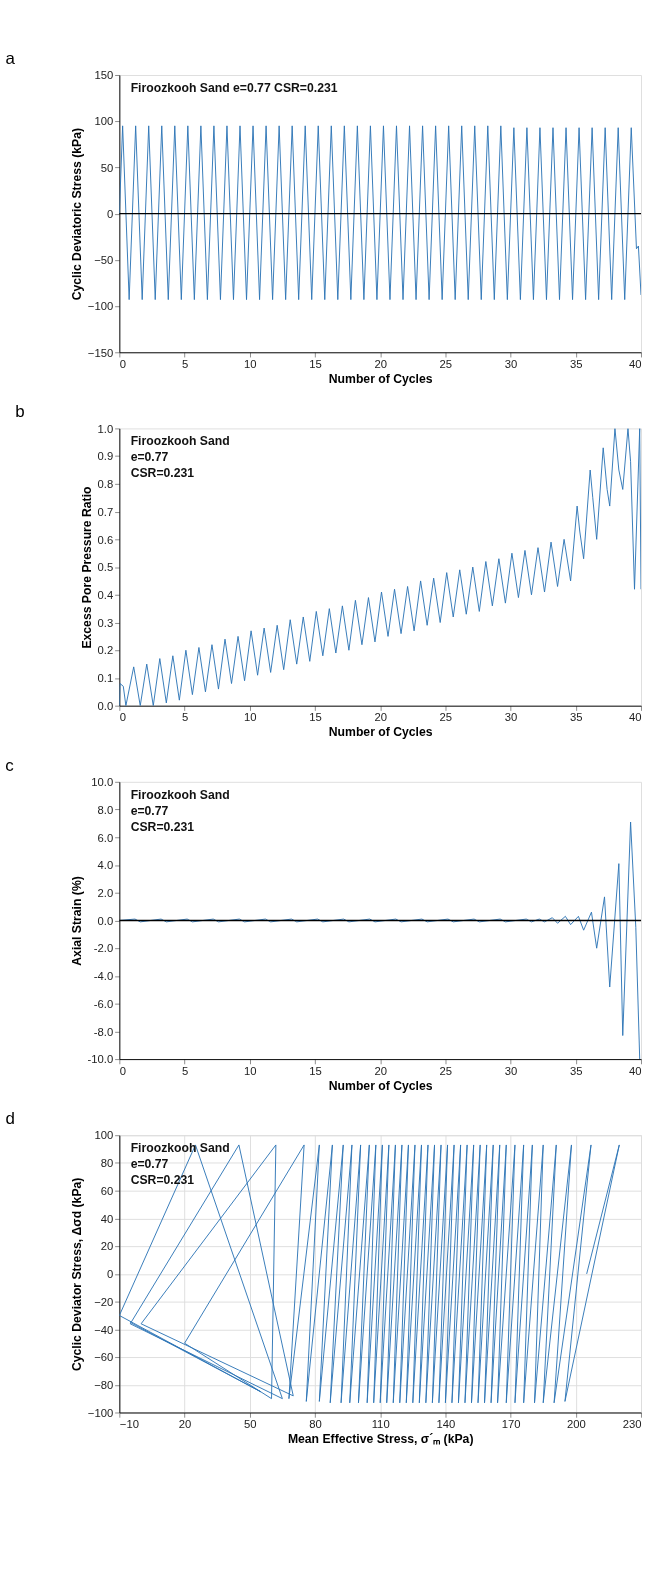 Image resolution: width=657 pixels, height=1583 pixels. What do you see at coordinates (104, 1357) in the screenshot?
I see `y-tick-label: −60` at bounding box center [104, 1357].